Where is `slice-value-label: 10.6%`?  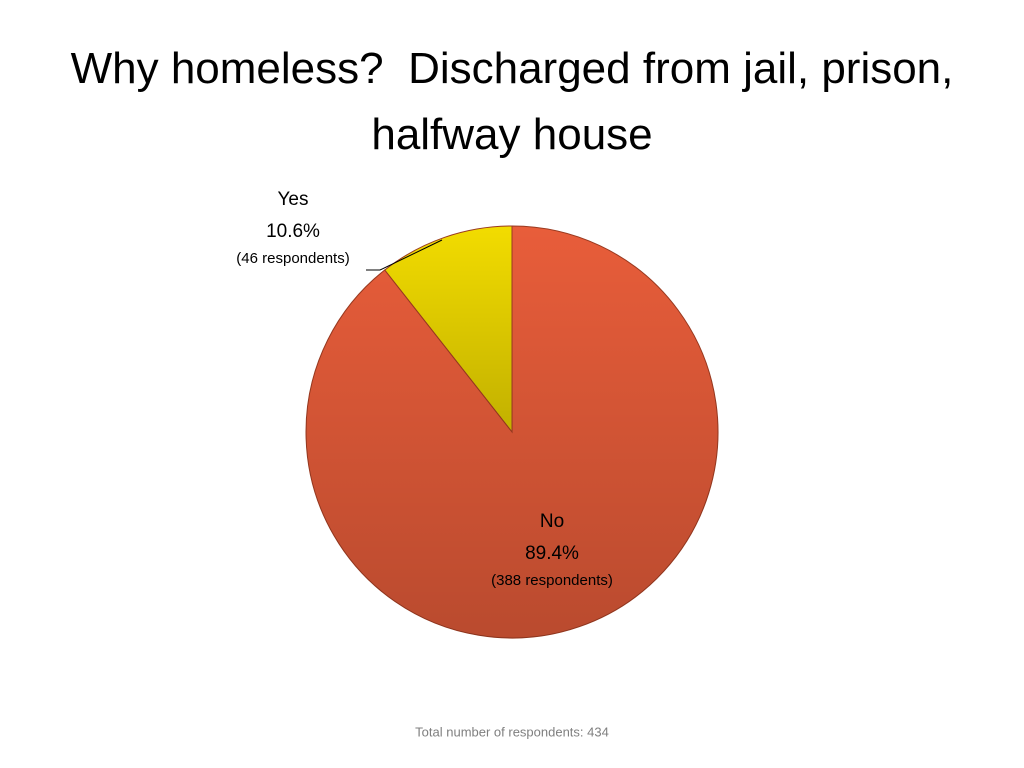 slice-value-label: 10.6% is located at coordinates (293, 231).